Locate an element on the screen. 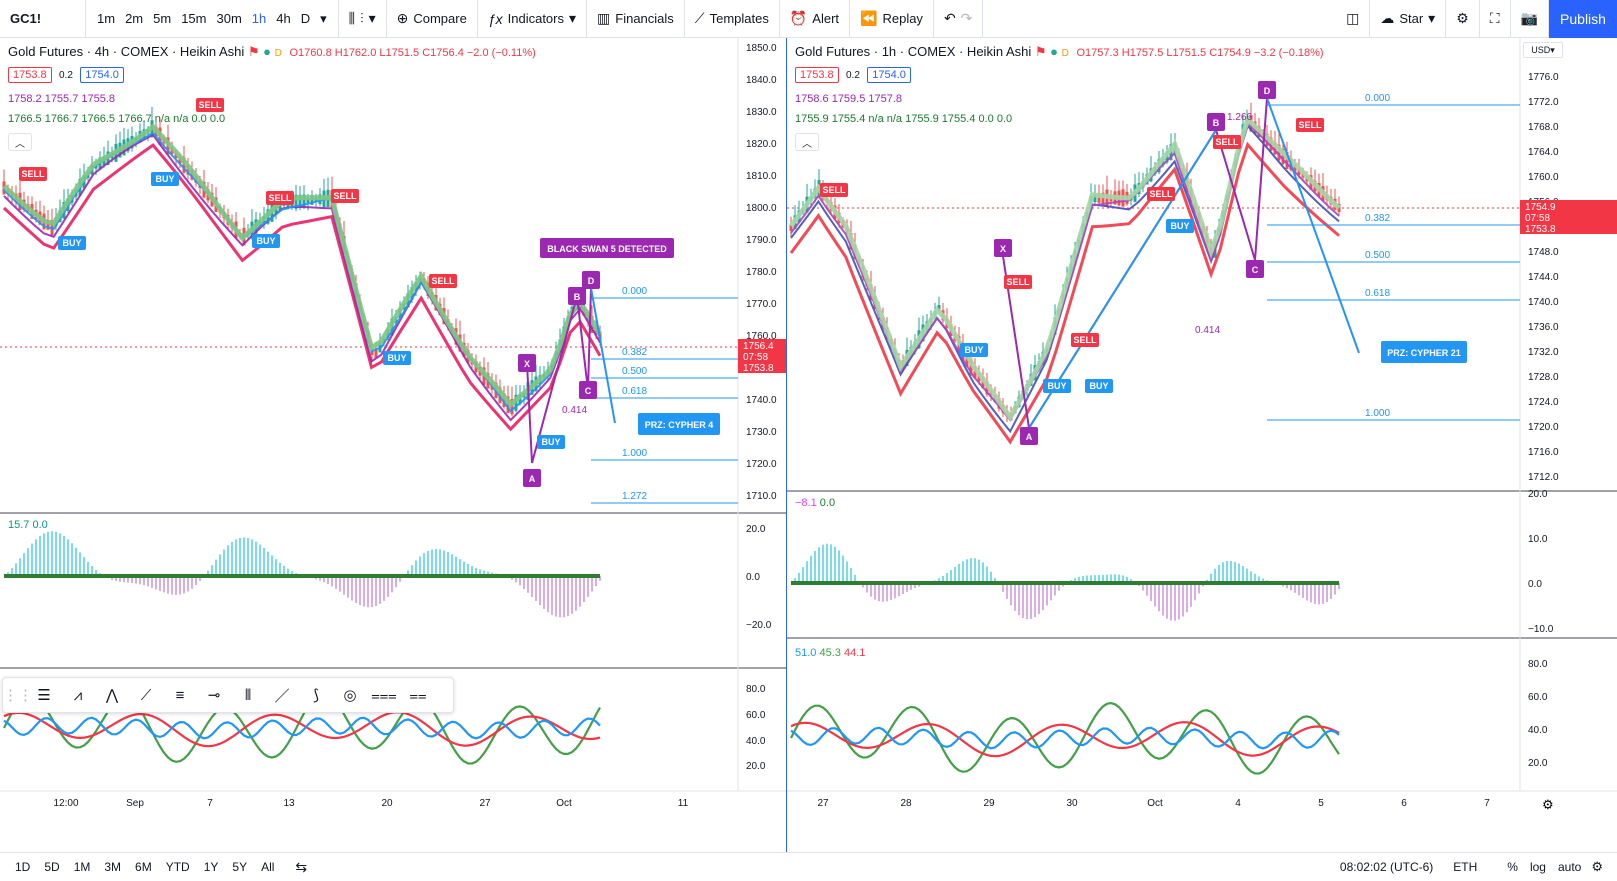 This screenshot has width=1617, height=881. trend-line-icon: ／ is located at coordinates (282, 696).